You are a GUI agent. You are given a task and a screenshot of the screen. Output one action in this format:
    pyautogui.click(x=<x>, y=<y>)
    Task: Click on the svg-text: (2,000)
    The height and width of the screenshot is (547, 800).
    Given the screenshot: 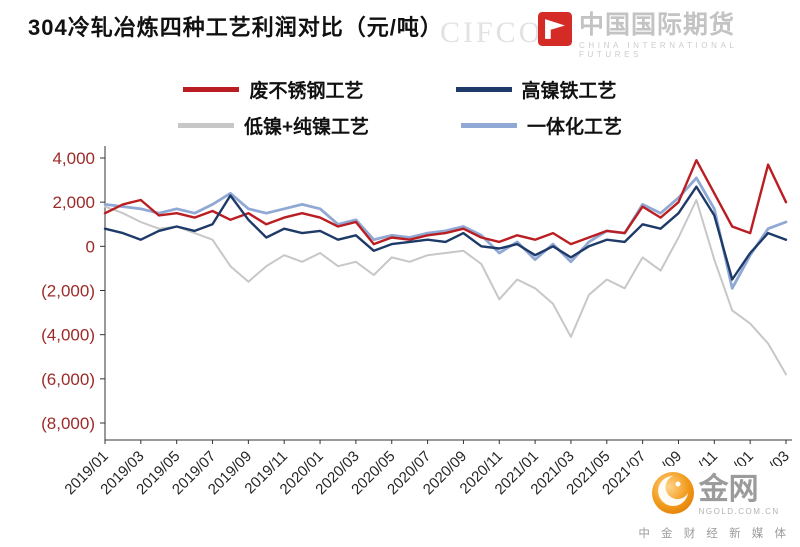 What is the action you would take?
    pyautogui.click(x=68, y=291)
    